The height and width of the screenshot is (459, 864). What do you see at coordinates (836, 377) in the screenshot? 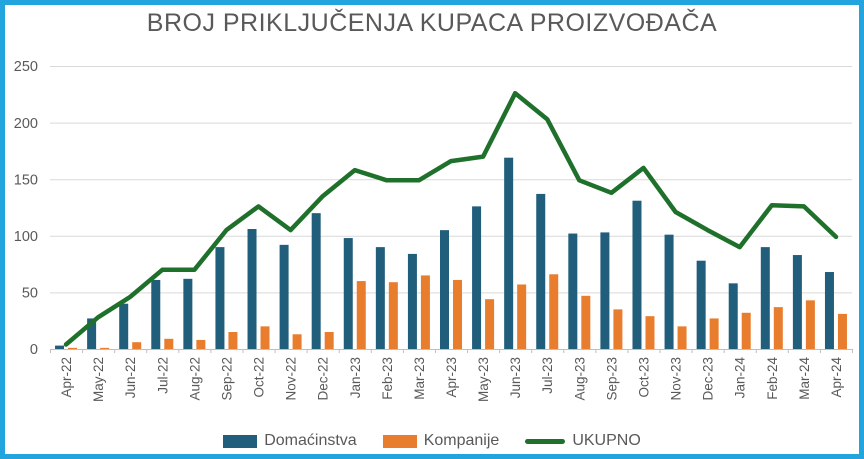
I see `x-tick-label-Apr-24: Apr-24` at bounding box center [836, 377].